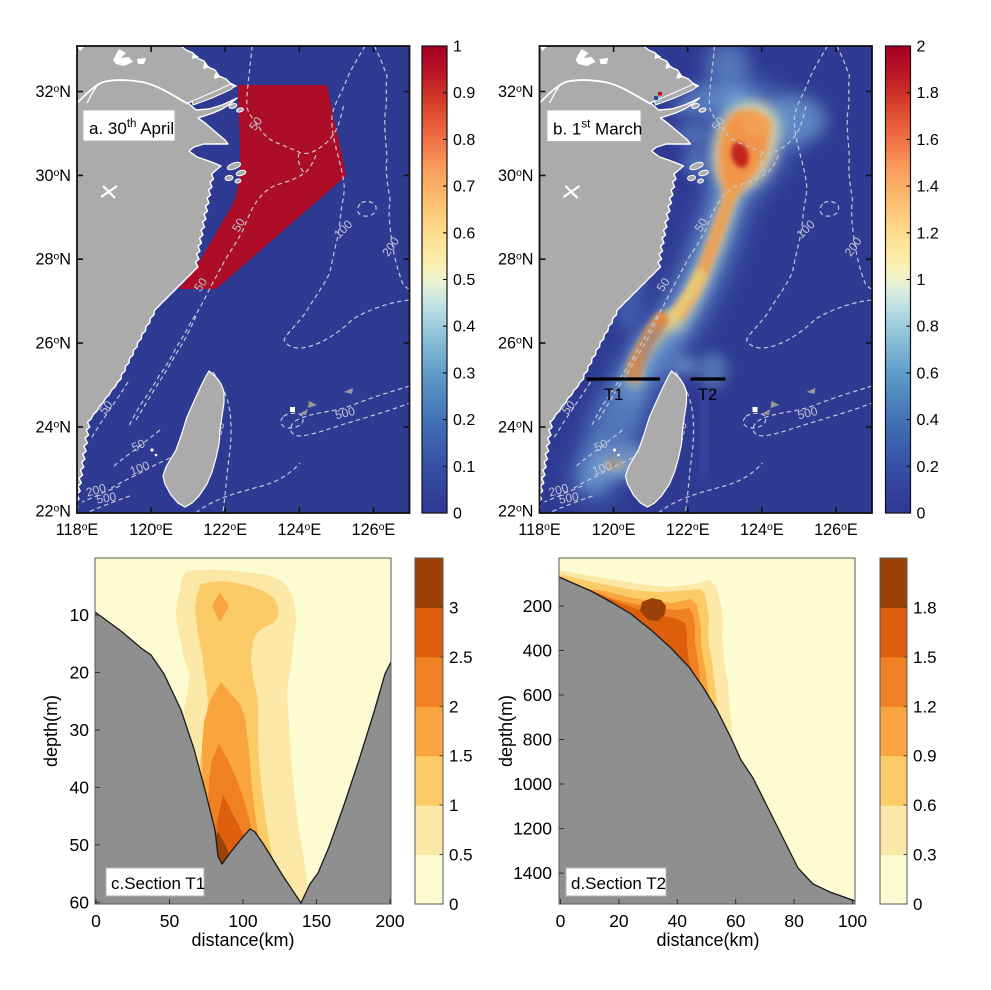  Describe the element at coordinates (316, 921) in the screenshot. I see `svg-text: 150` at that location.